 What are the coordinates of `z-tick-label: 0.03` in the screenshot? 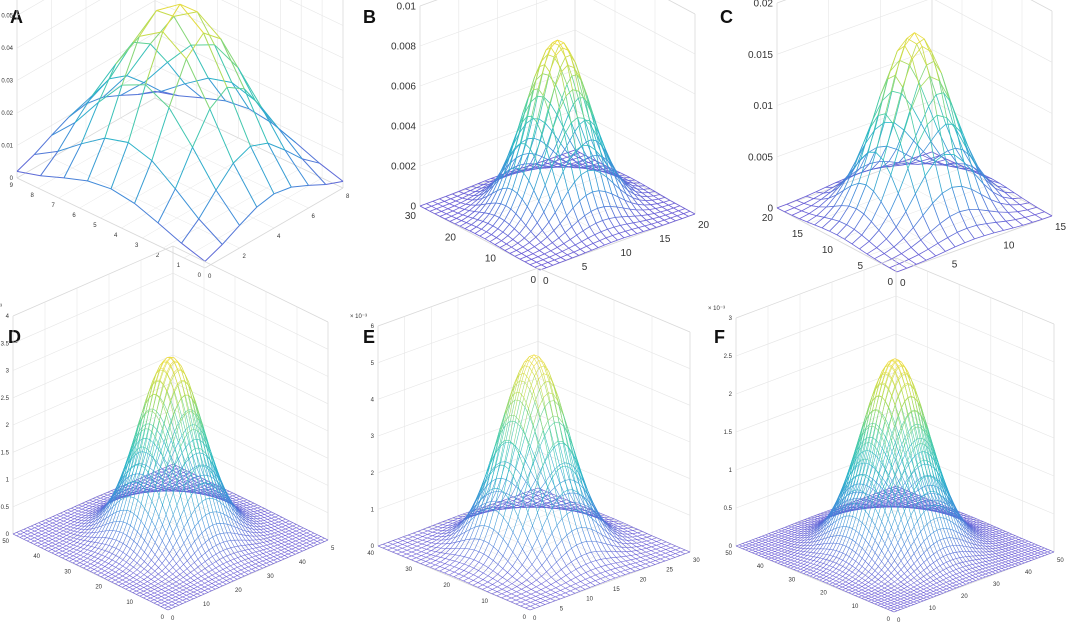 It's located at (7, 82).